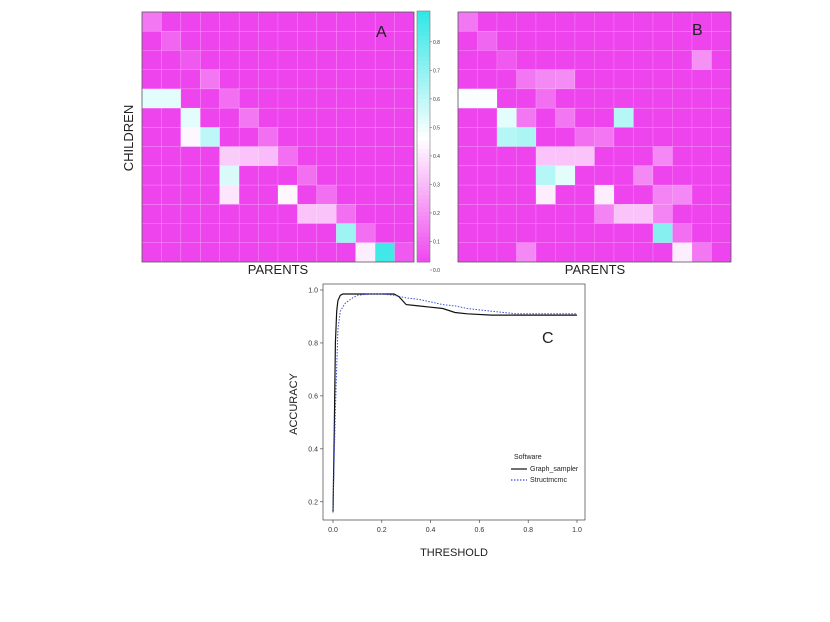 This screenshot has width=830, height=622. What do you see at coordinates (436, 214) in the screenshot?
I see `colorbar-tick-label: 0.2` at bounding box center [436, 214].